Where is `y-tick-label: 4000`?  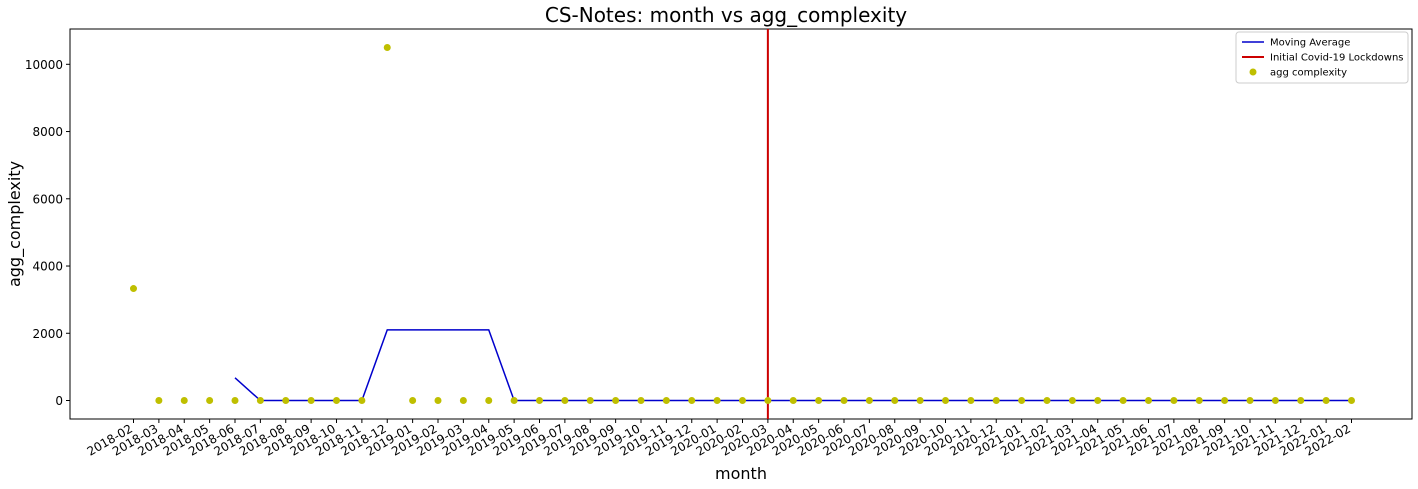 y-tick-label: 4000 is located at coordinates (47, 267).